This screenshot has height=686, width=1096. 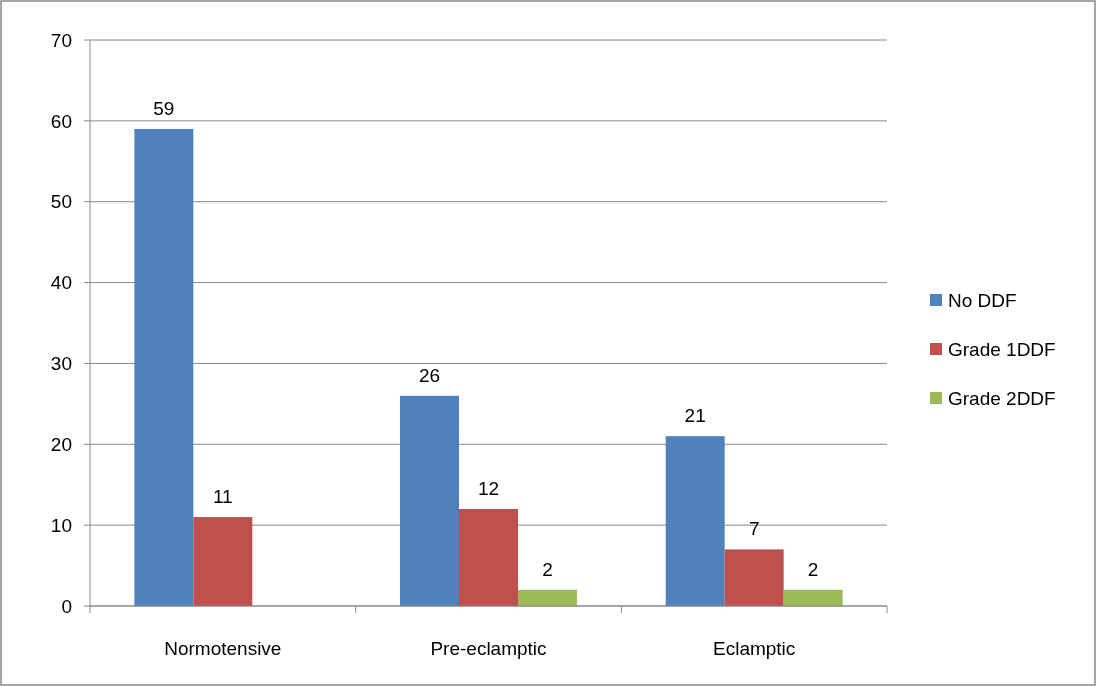 I want to click on data-label: 12, so click(x=488, y=488).